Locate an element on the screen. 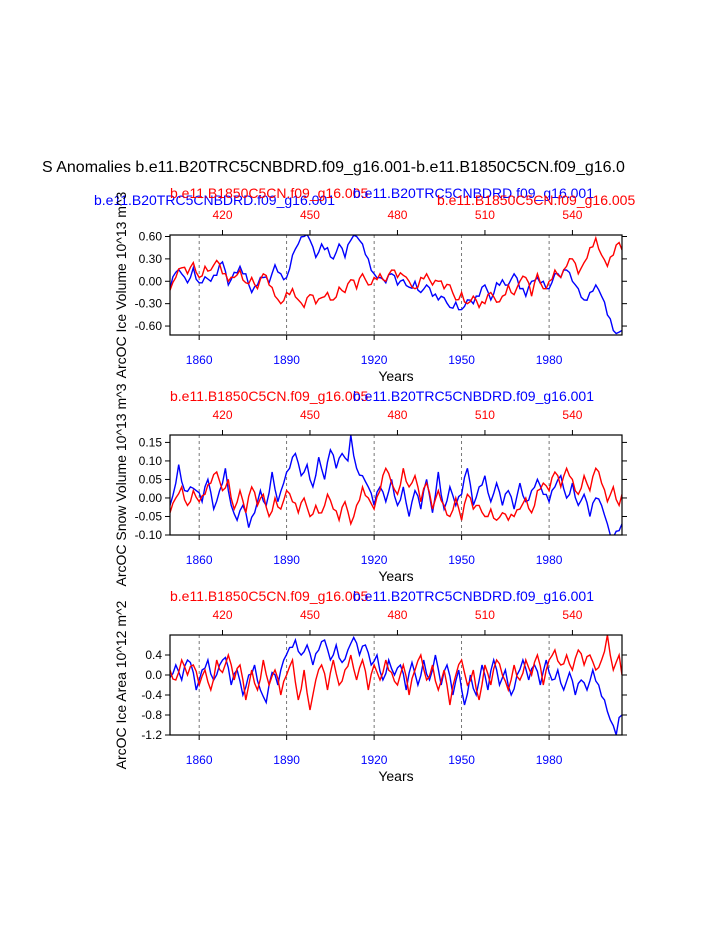  panel-3-title-red: b.e11.B1850C5CN.f09_g16.005 is located at coordinates (269, 596).